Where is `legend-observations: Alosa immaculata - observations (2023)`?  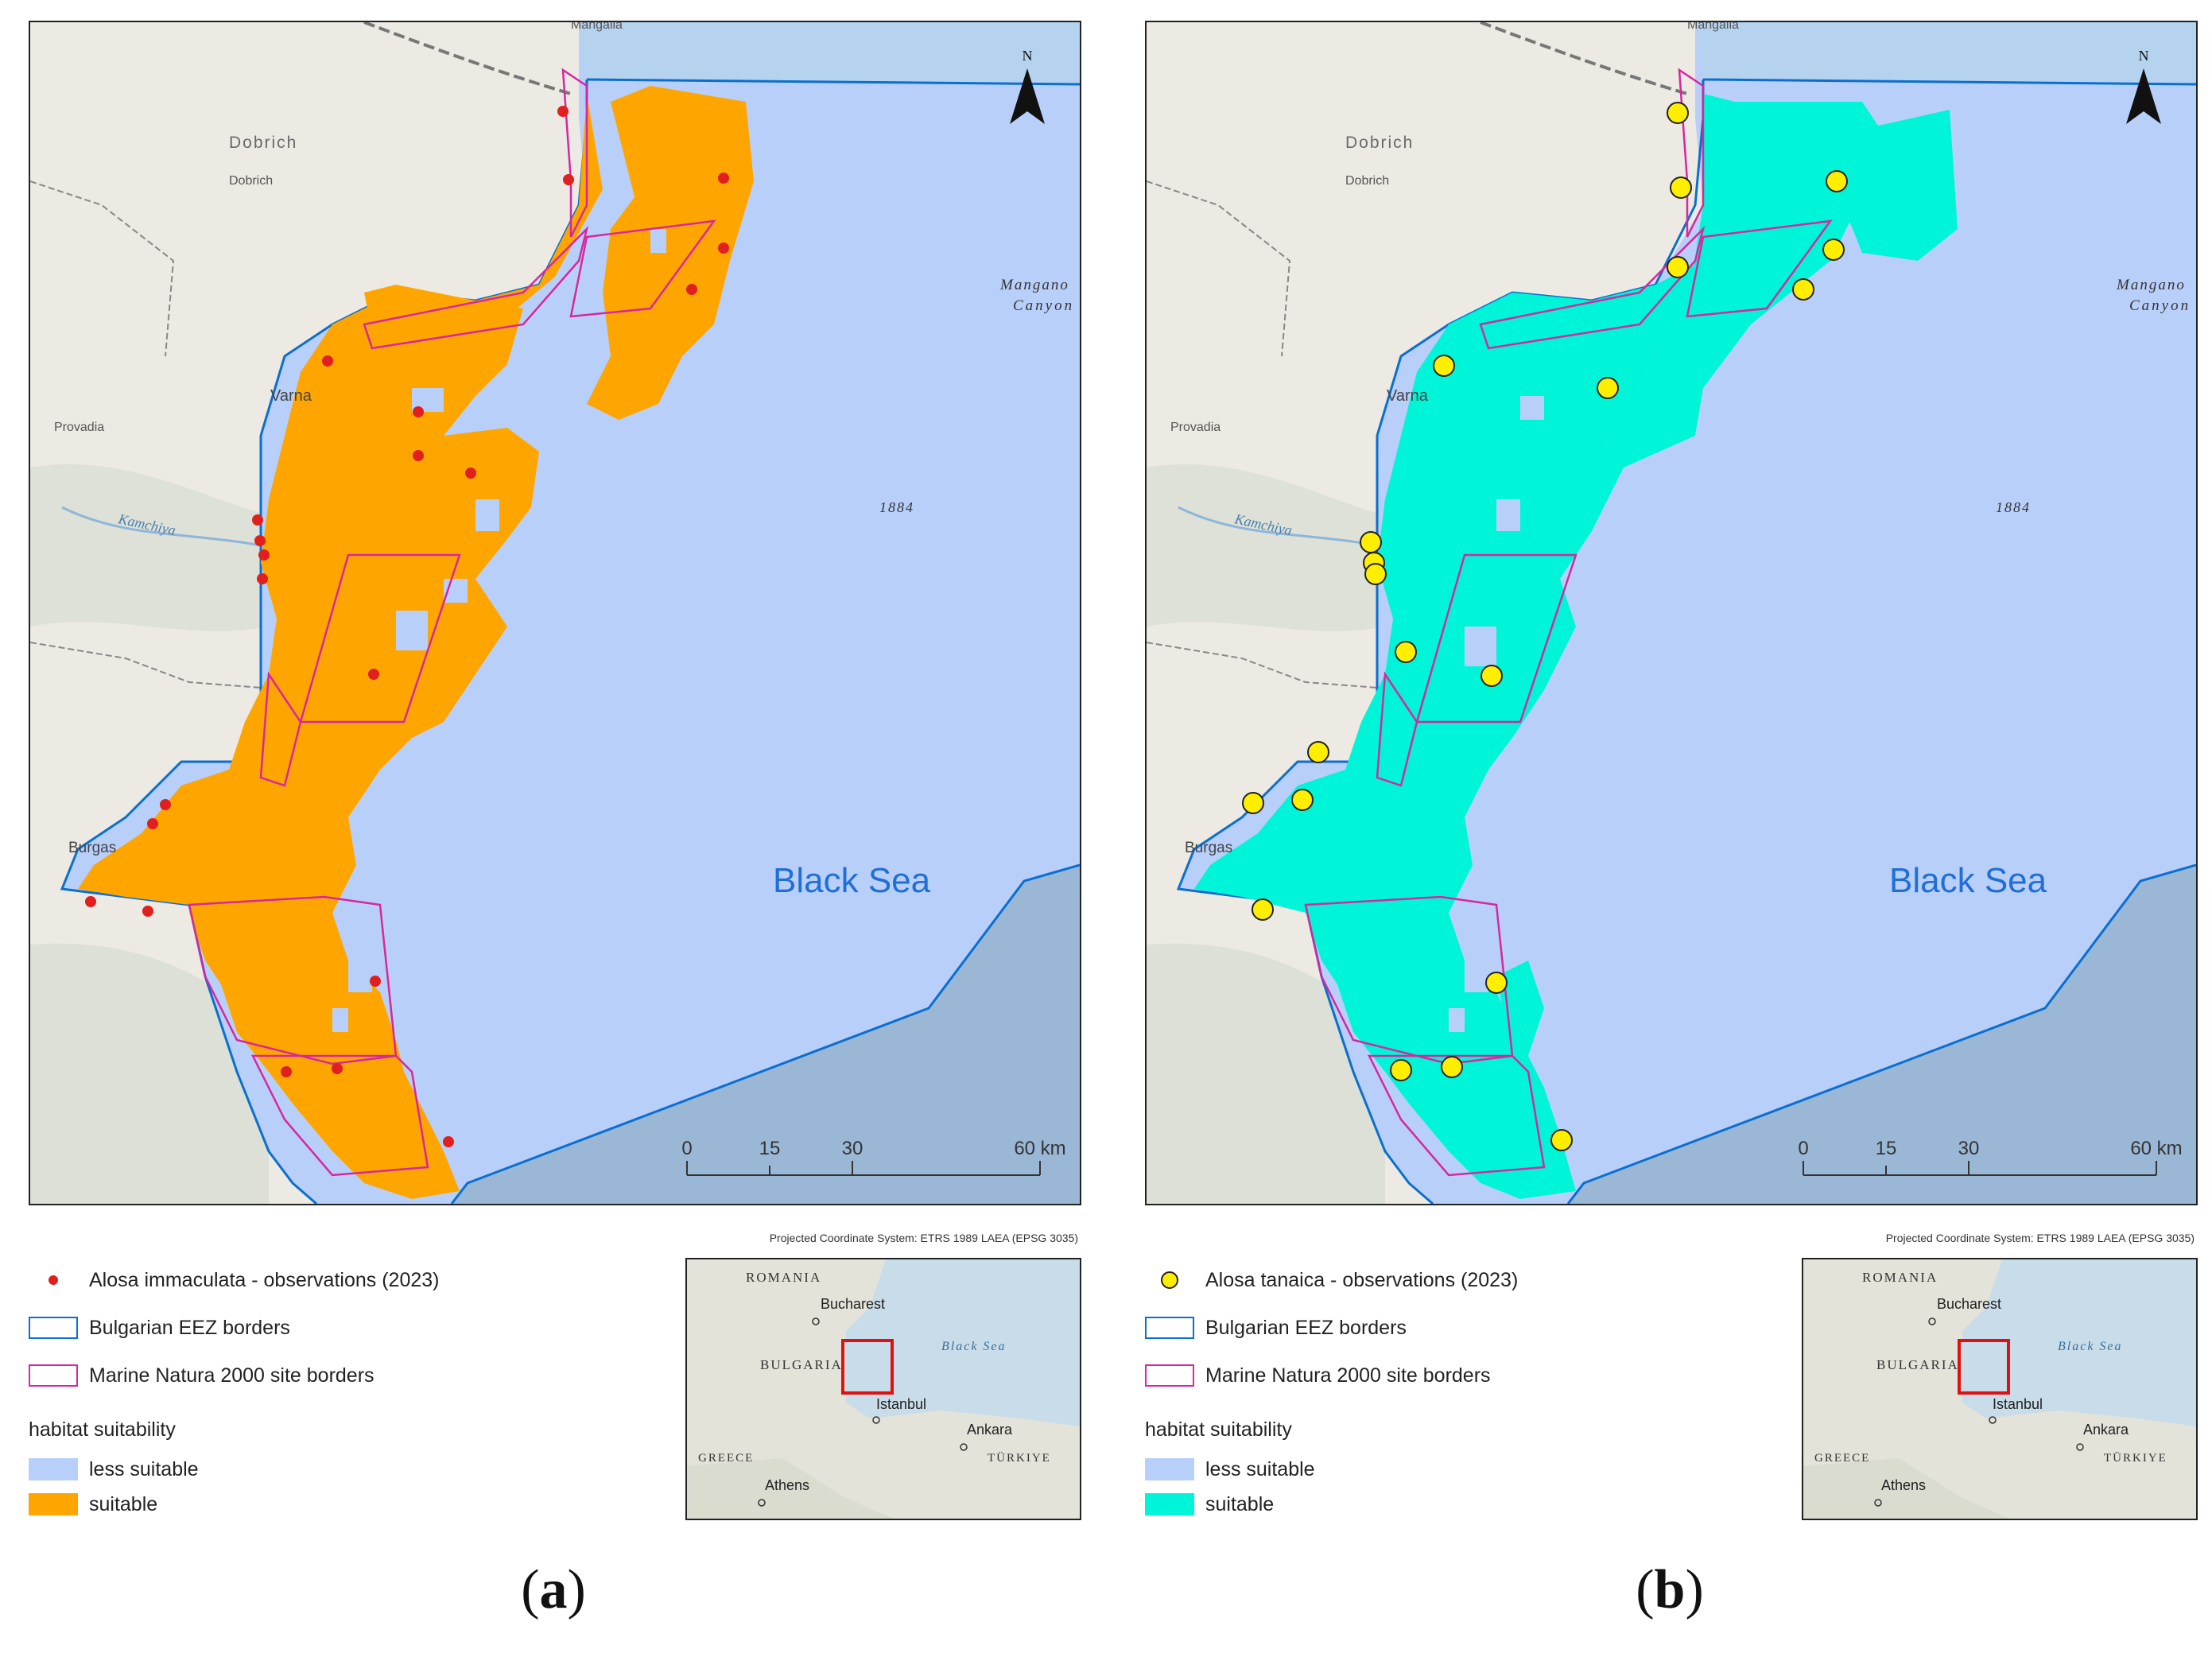
legend-observations: Alosa immaculata - observations (2023) is located at coordinates (234, 1280).